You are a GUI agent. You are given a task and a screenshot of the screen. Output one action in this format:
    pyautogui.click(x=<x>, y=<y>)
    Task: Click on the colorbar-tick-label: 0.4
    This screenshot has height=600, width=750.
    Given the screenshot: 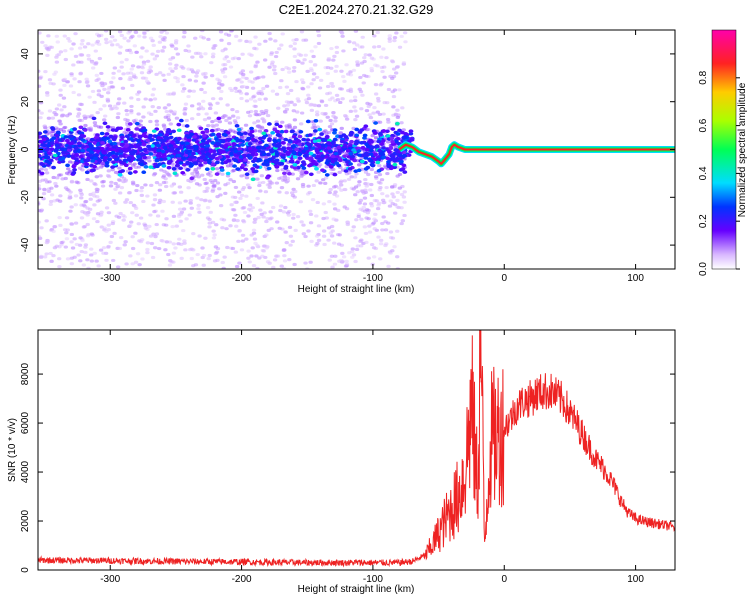 What is the action you would take?
    pyautogui.click(x=703, y=173)
    